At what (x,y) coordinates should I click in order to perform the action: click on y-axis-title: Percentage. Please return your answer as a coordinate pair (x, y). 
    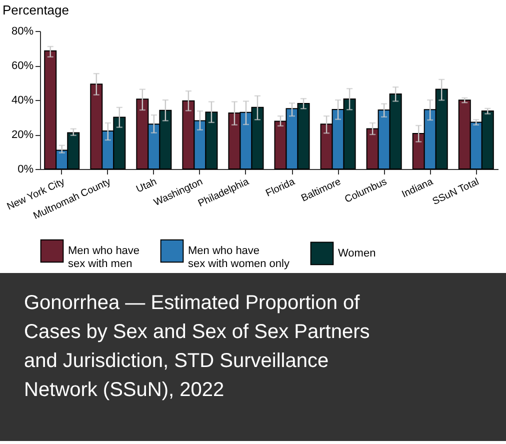
    Looking at the image, I should click on (35, 10).